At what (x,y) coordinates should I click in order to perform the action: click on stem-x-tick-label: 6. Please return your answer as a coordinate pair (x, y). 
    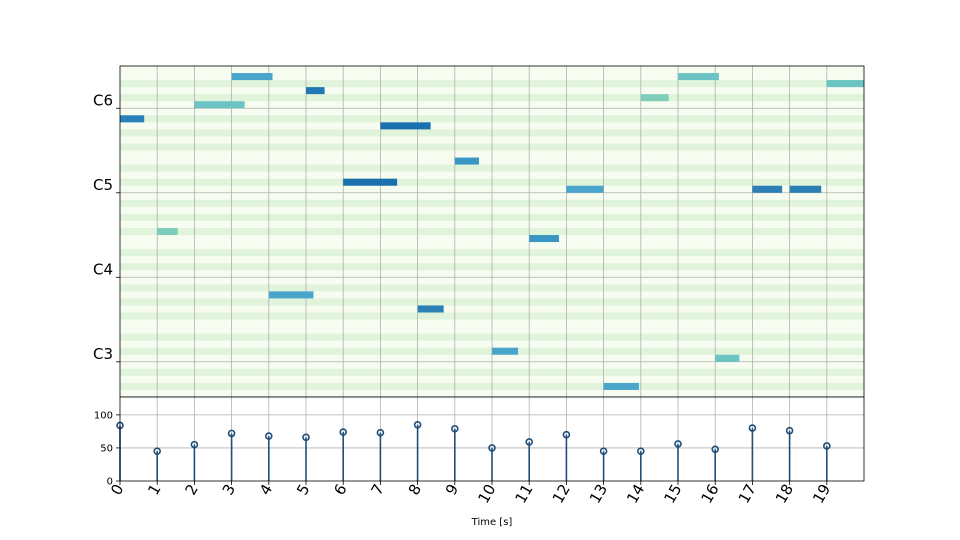
    Looking at the image, I should click on (340, 489).